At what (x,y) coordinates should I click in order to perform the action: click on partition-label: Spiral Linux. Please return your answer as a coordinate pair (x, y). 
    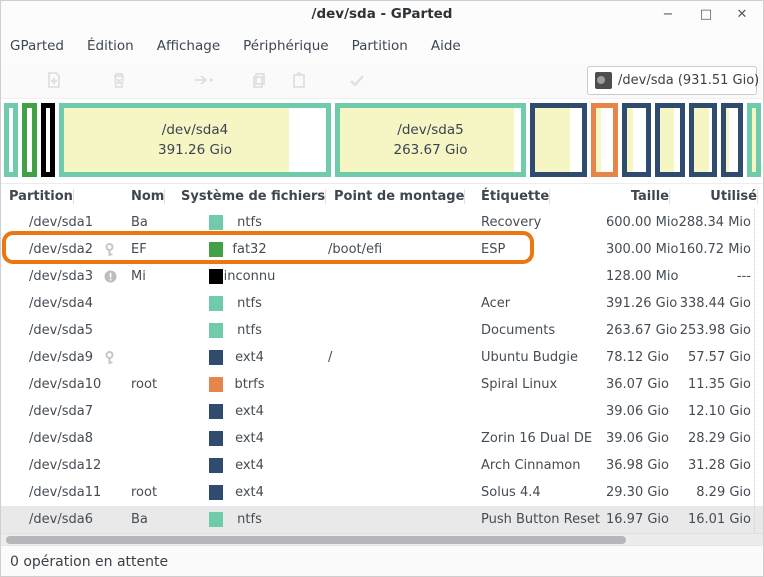
    Looking at the image, I should click on (519, 384).